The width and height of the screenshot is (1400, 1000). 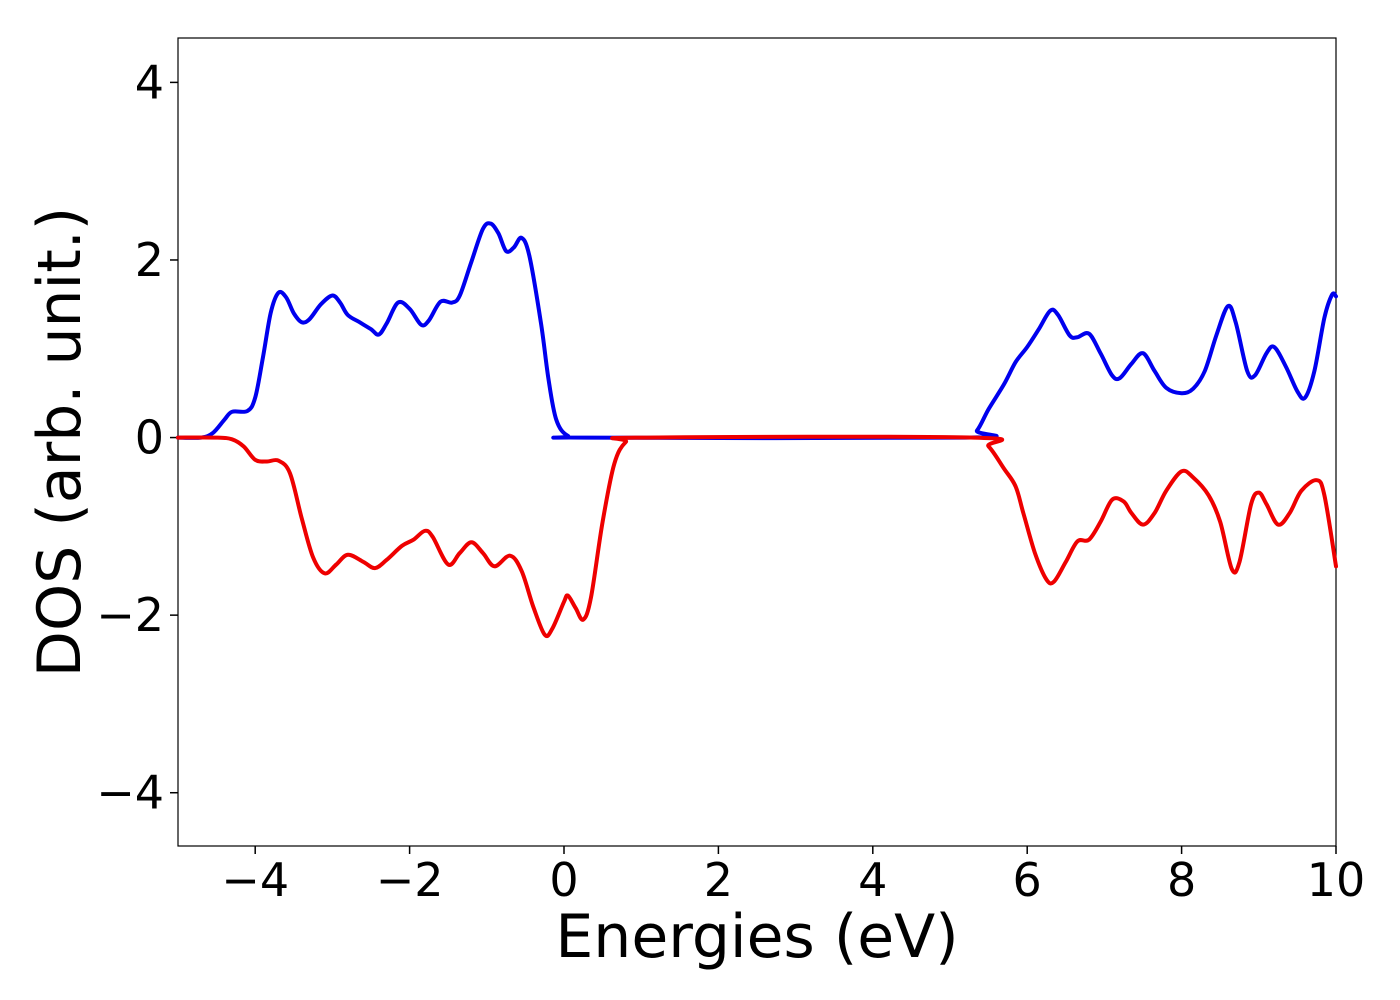 What do you see at coordinates (149, 82) in the screenshot?
I see `y-tick-label: 4` at bounding box center [149, 82].